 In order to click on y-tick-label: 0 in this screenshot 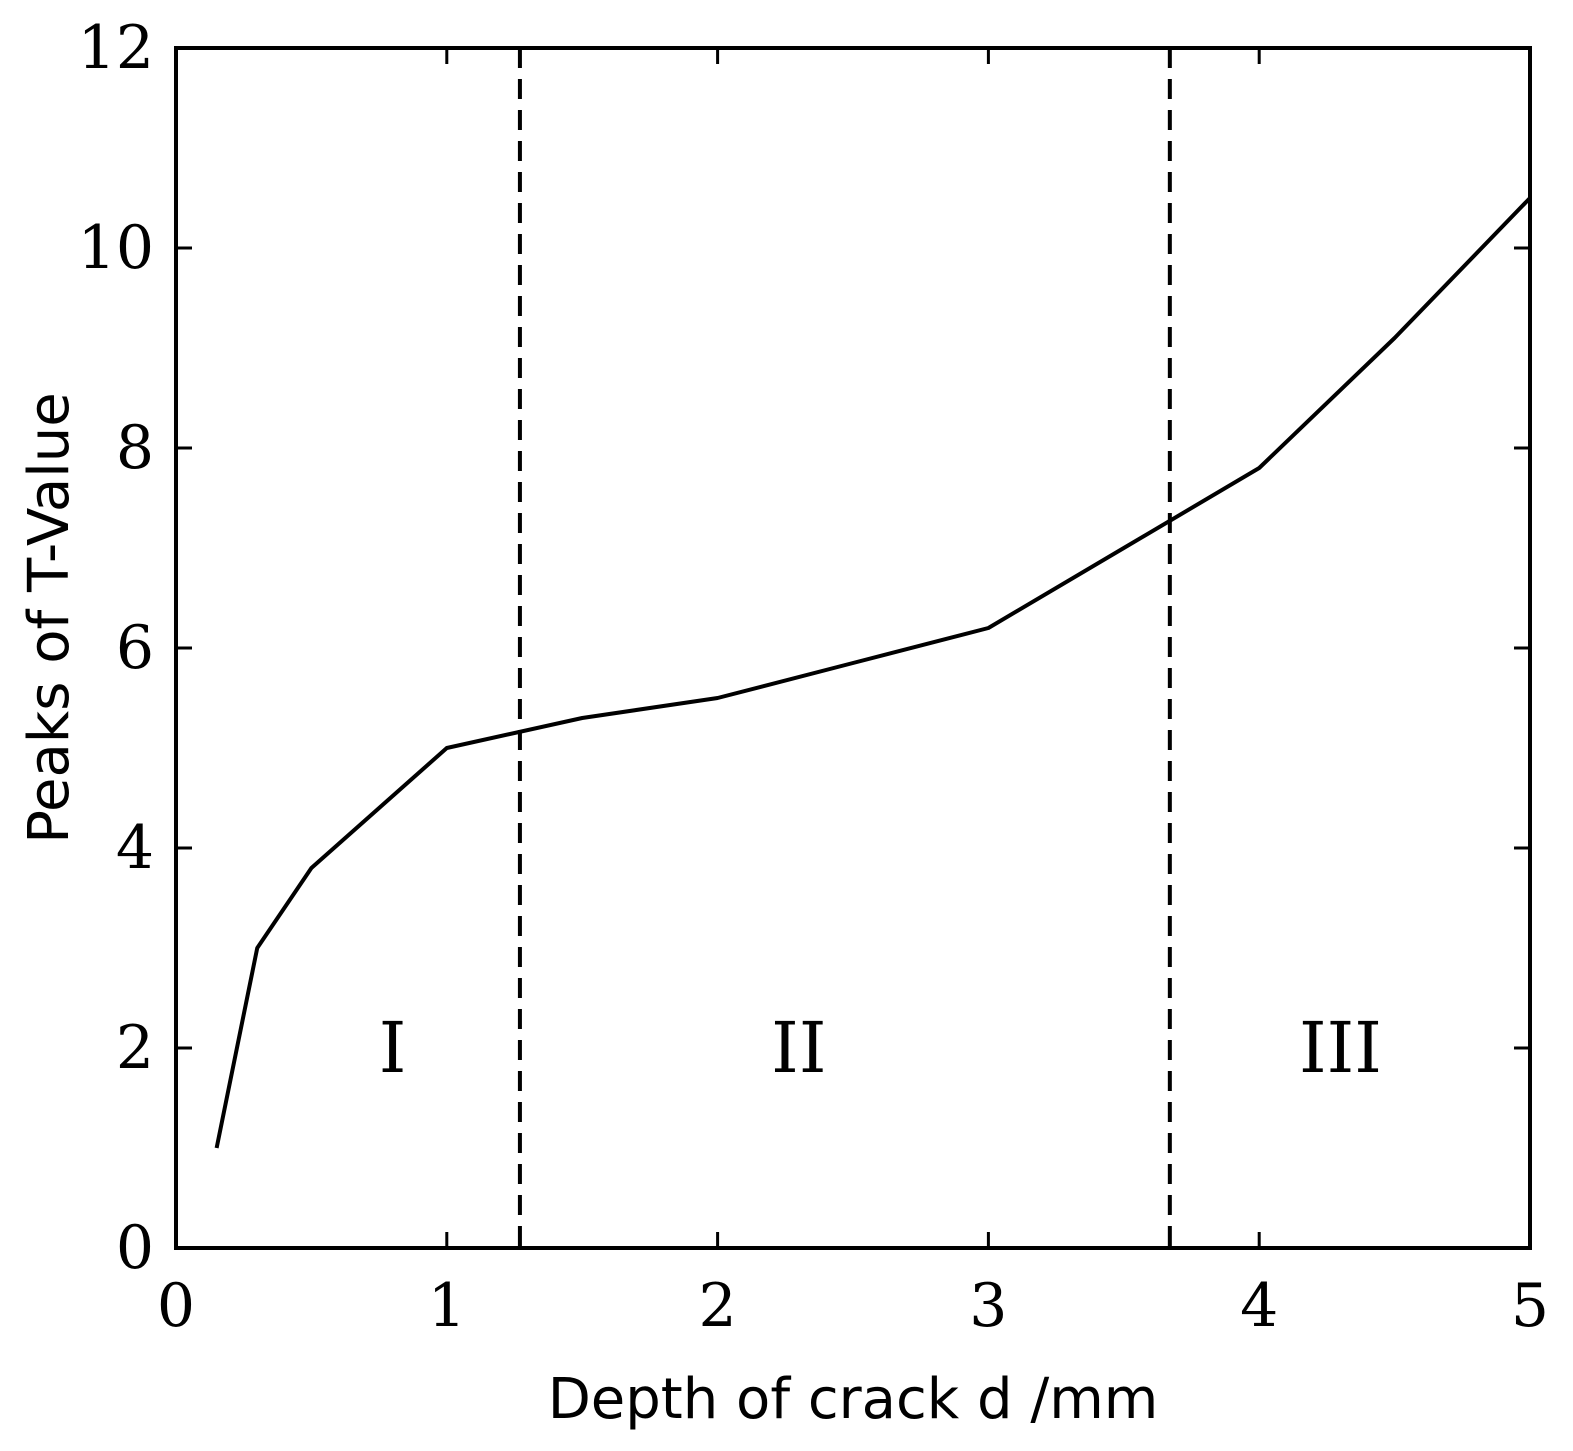, I will do `click(135, 1248)`.